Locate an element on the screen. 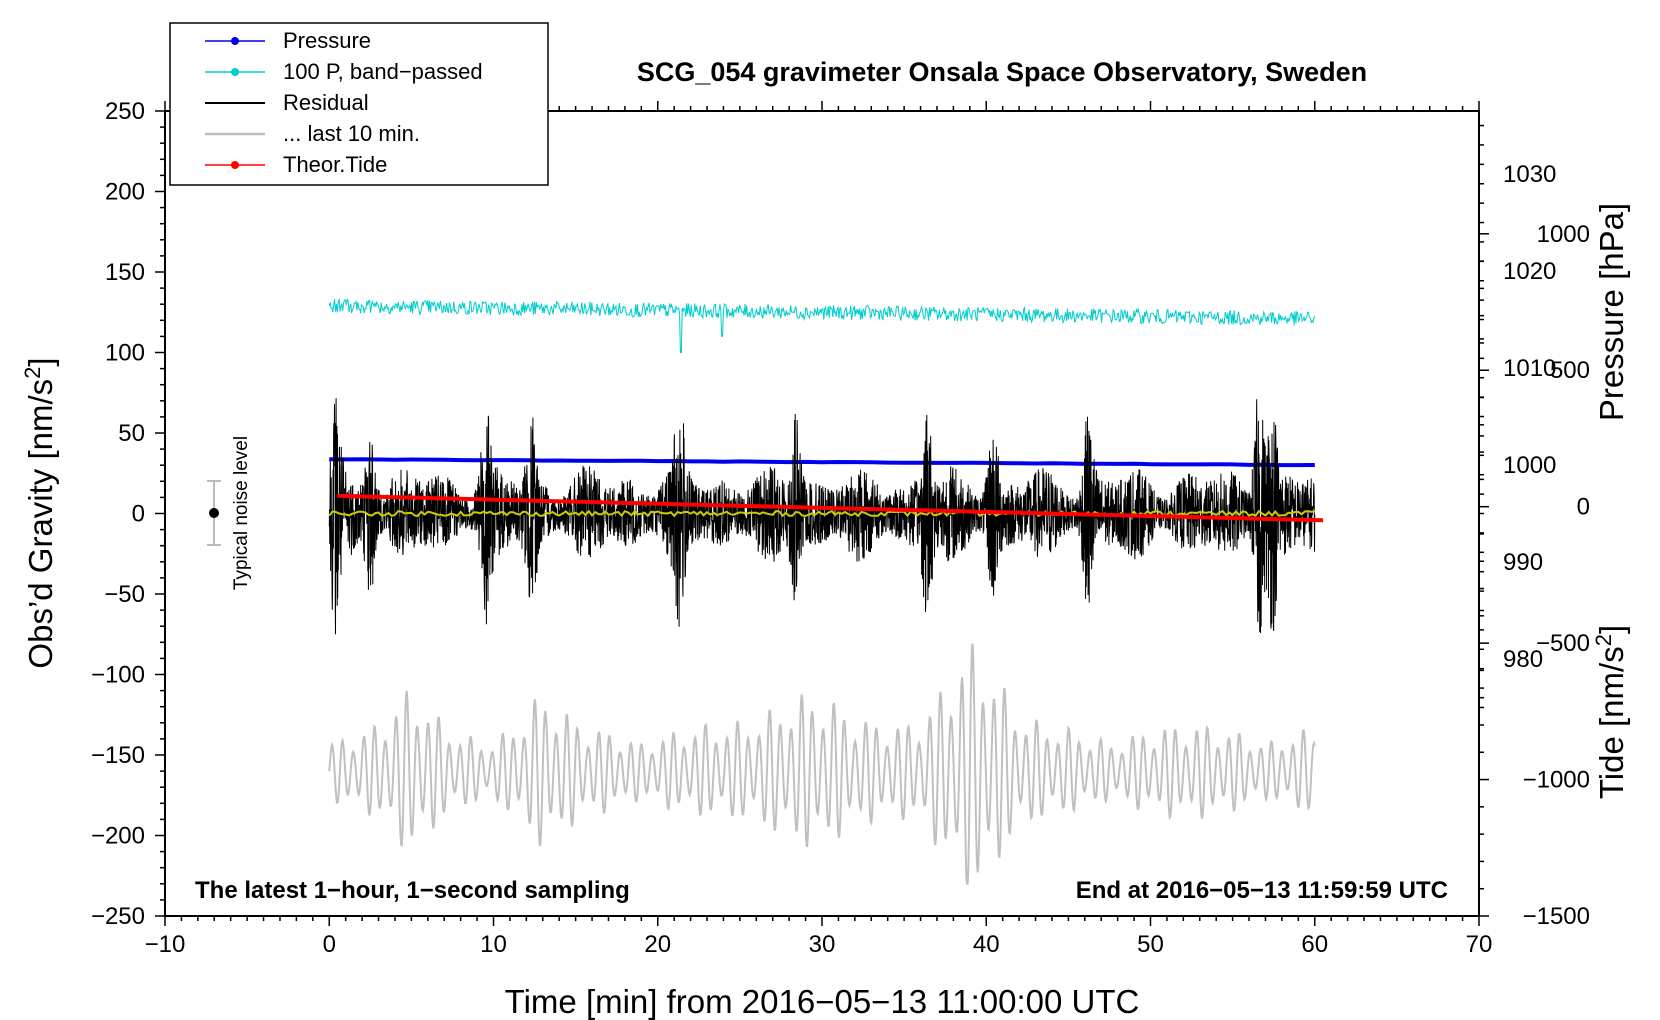  tide-tick-label: −1500 is located at coordinates (1556, 916).